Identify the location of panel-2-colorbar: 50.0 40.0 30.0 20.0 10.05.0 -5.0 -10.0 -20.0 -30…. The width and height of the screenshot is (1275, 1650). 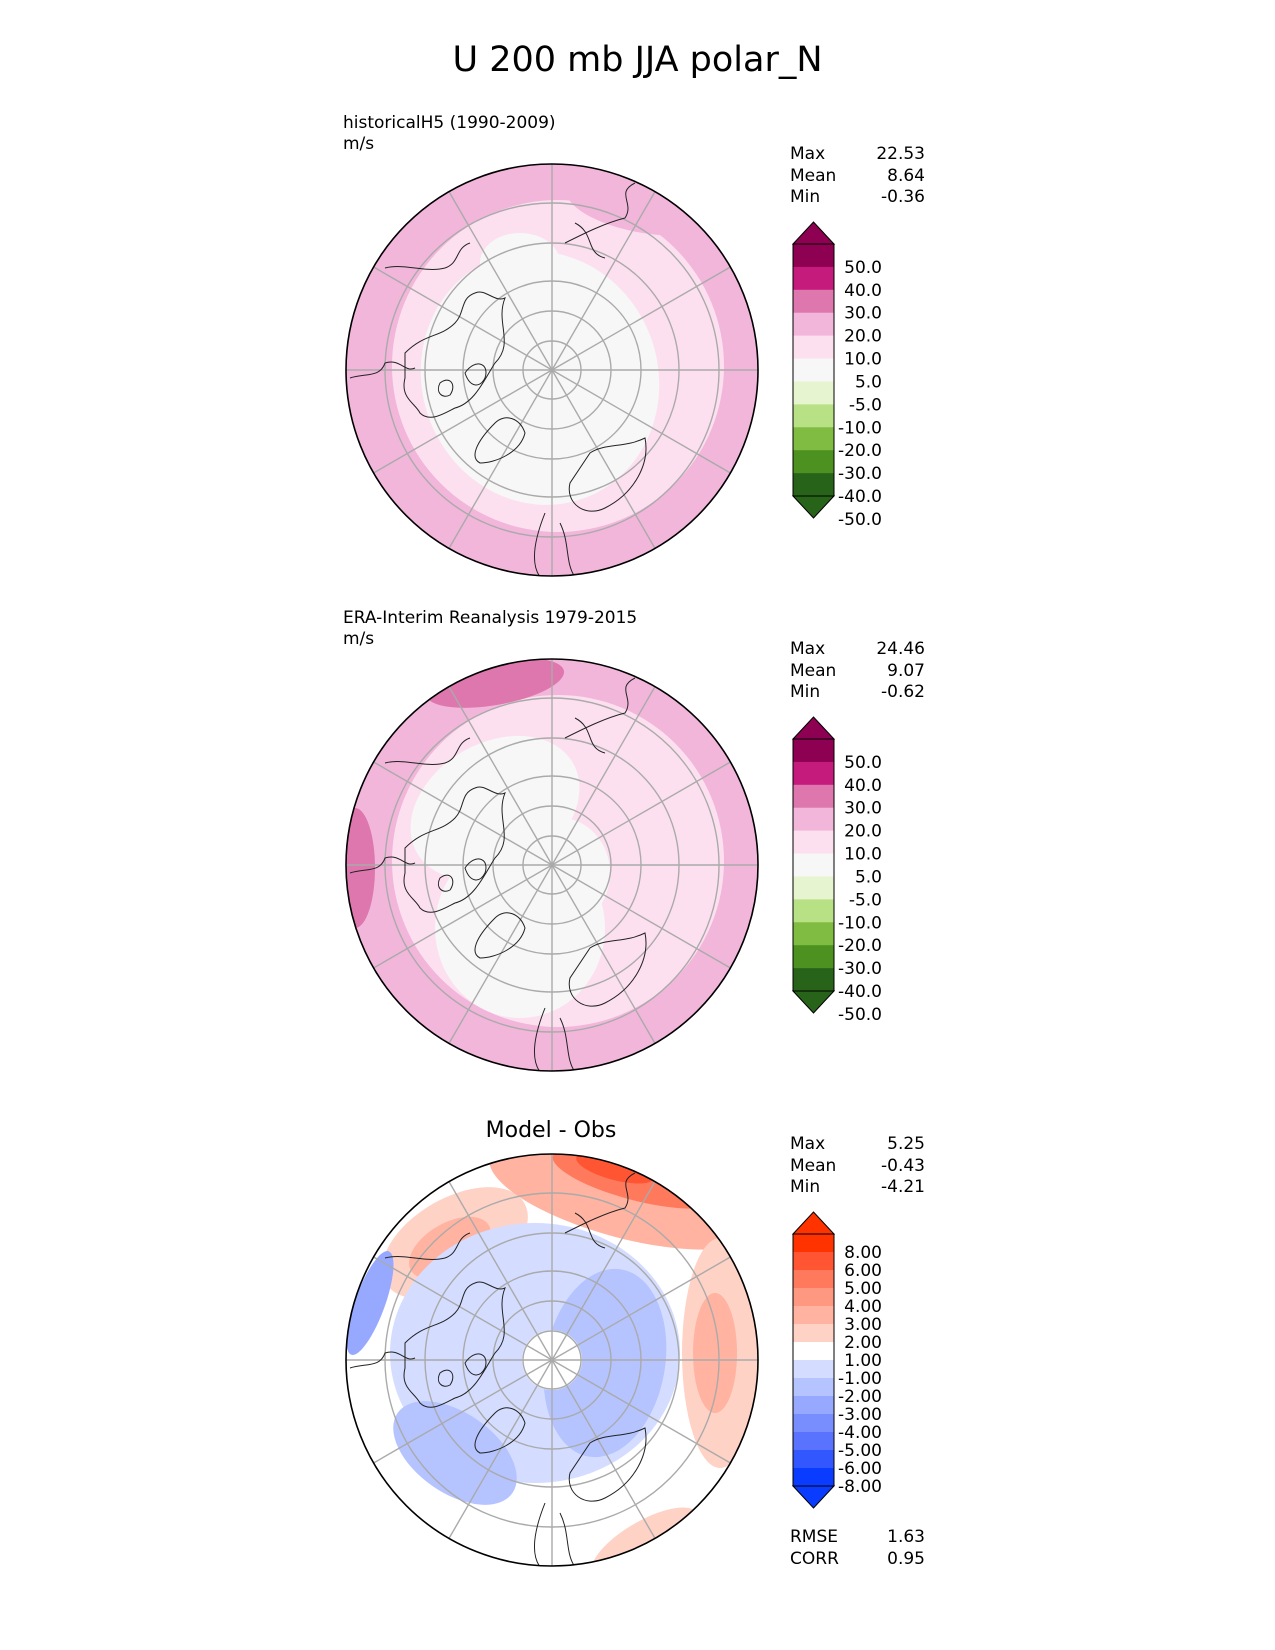
(836, 870).